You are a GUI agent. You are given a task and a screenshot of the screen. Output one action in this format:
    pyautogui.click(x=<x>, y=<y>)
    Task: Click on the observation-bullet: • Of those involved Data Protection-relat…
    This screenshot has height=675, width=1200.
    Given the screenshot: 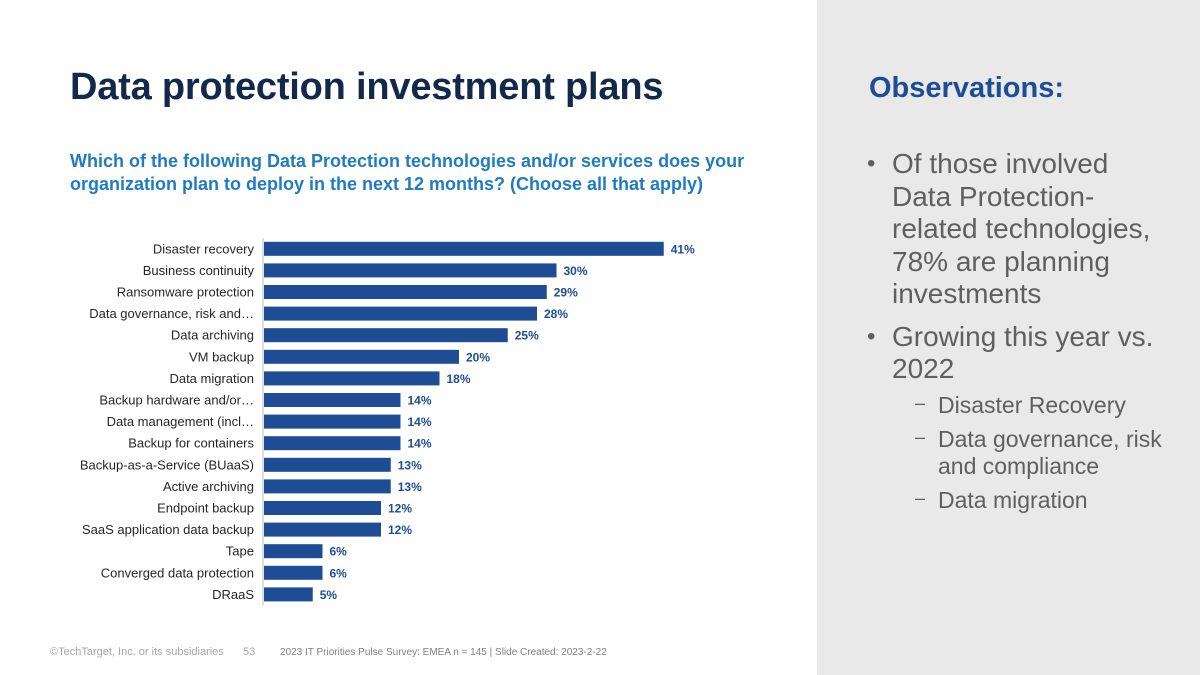 What is the action you would take?
    pyautogui.click(x=1015, y=229)
    